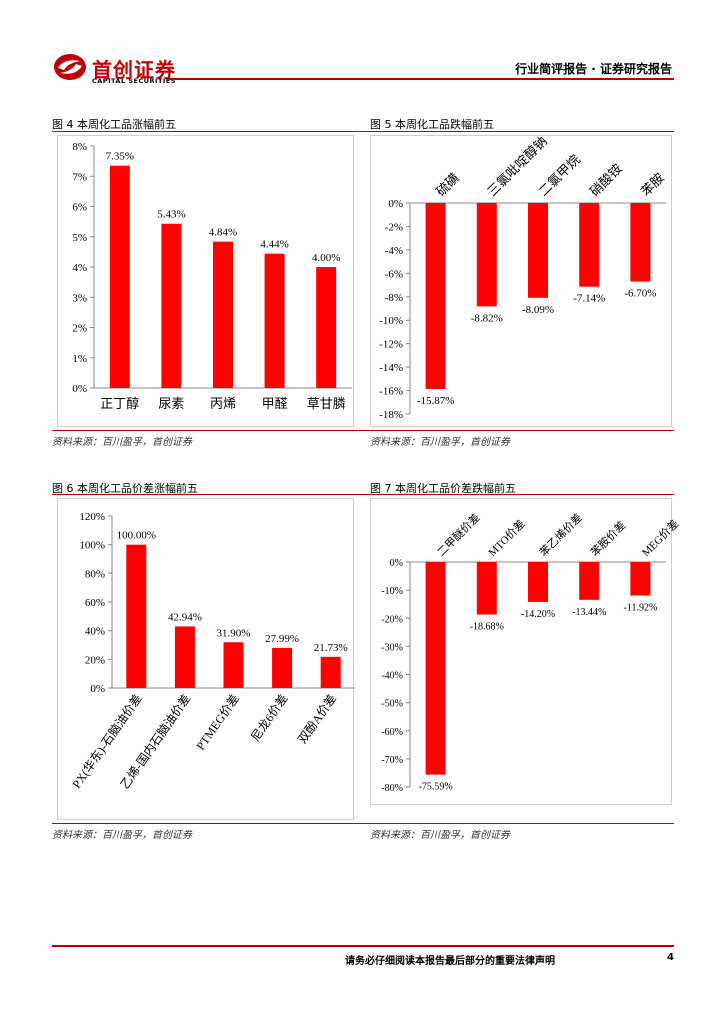 The width and height of the screenshot is (724, 1024). What do you see at coordinates (538, 614) in the screenshot?
I see `data-label: -14.20%` at bounding box center [538, 614].